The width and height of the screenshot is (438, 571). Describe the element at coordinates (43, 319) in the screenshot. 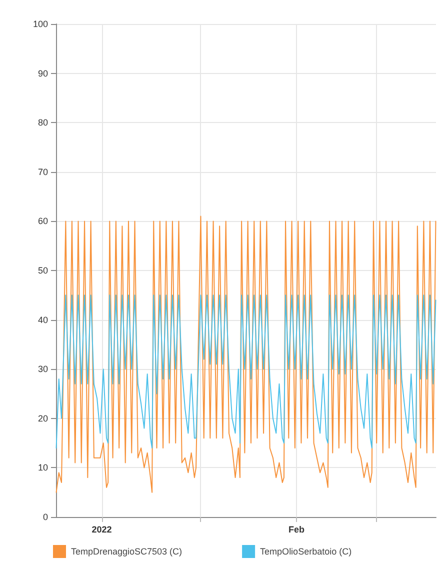

I see `y-tick-label: 40` at that location.